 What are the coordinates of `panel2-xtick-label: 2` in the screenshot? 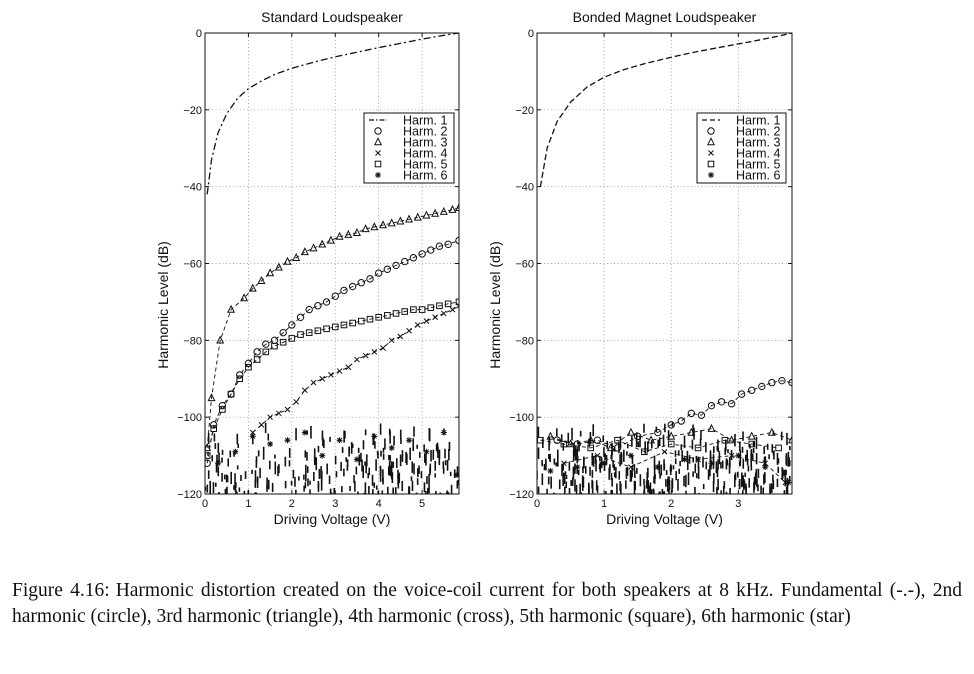 It's located at (671, 504).